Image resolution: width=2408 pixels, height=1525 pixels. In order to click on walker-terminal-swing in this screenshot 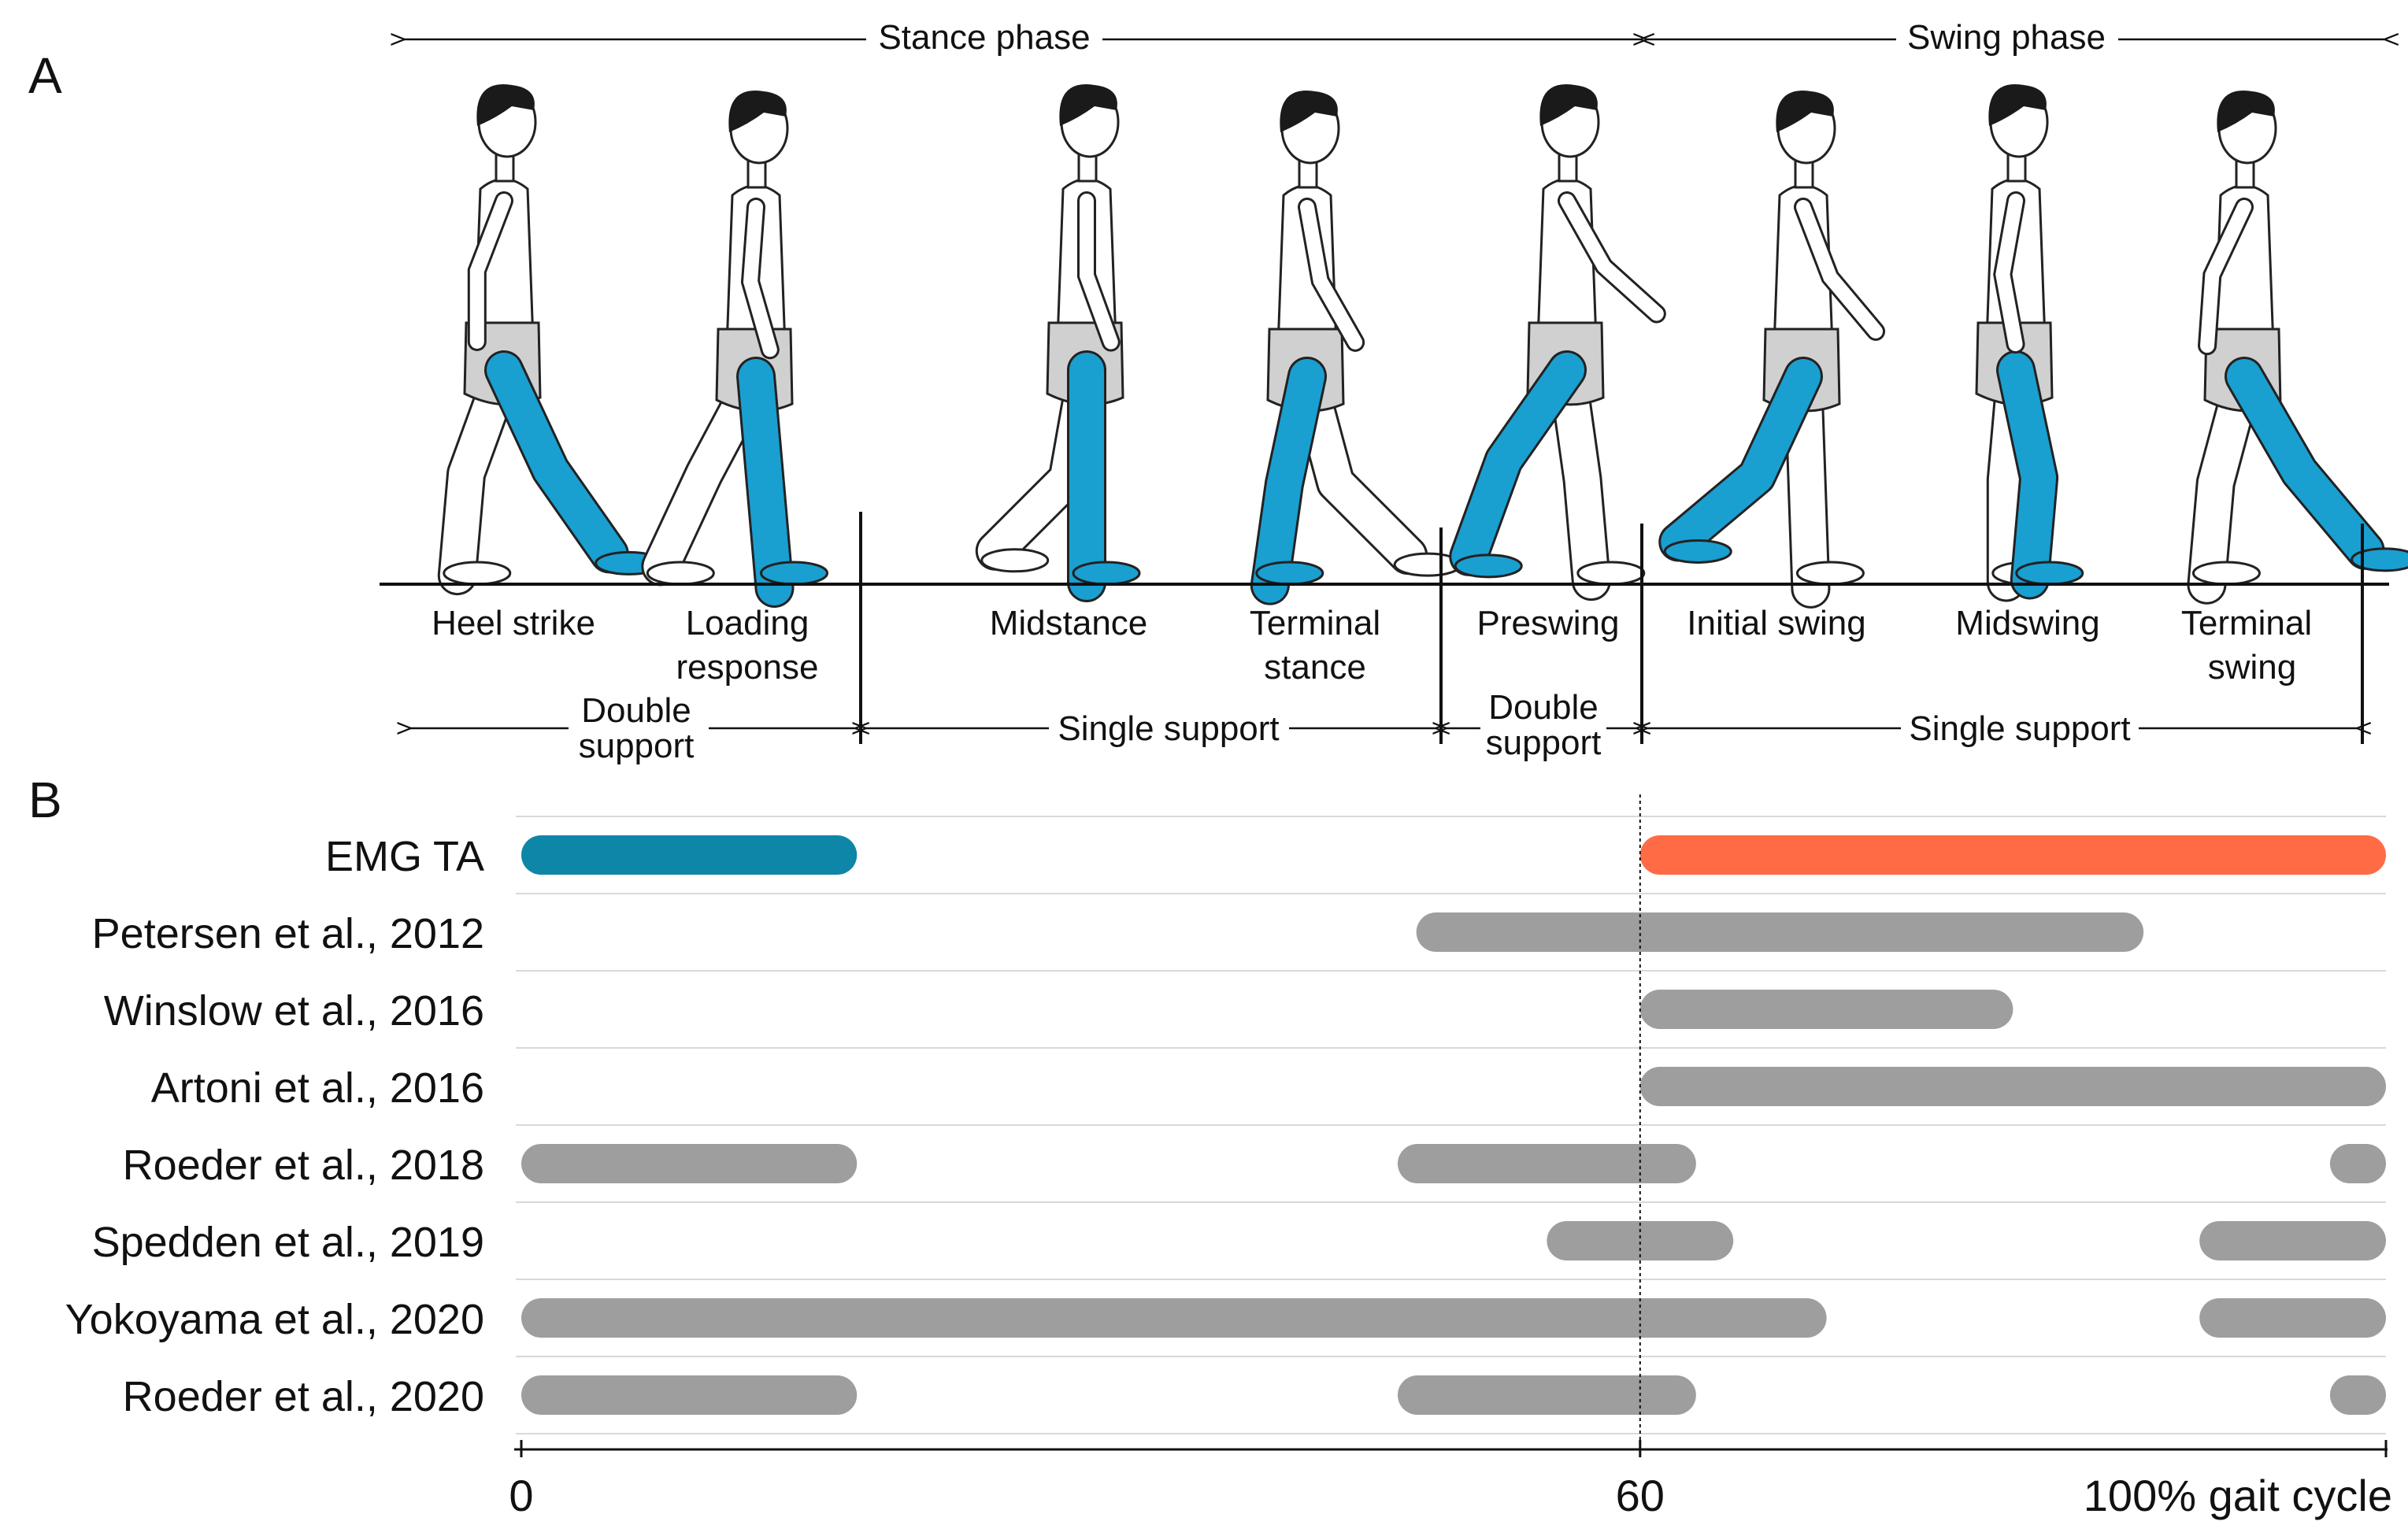, I will do `click(2297, 348)`.